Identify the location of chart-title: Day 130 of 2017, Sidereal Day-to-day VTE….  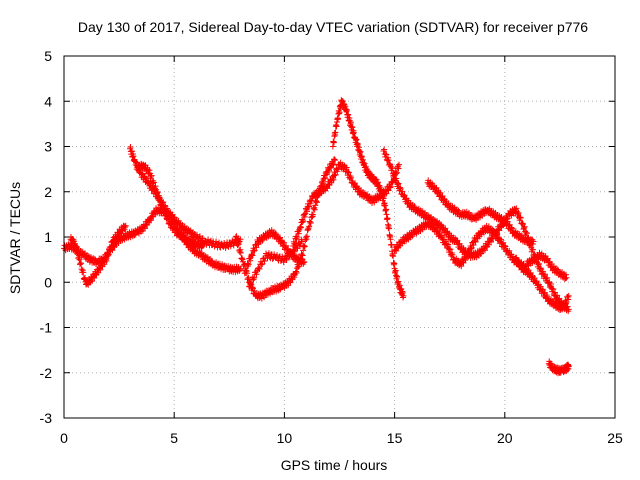
(333, 27).